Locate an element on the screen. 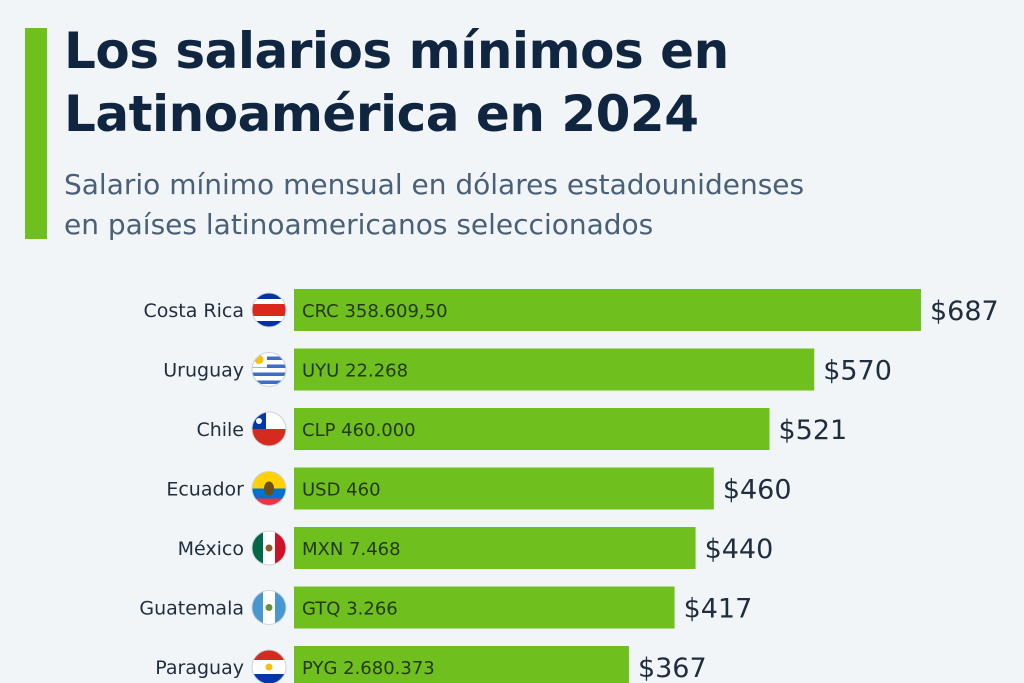 Image resolution: width=1024 pixels, height=683 pixels. uruguay-flag-icon is located at coordinates (269, 369).